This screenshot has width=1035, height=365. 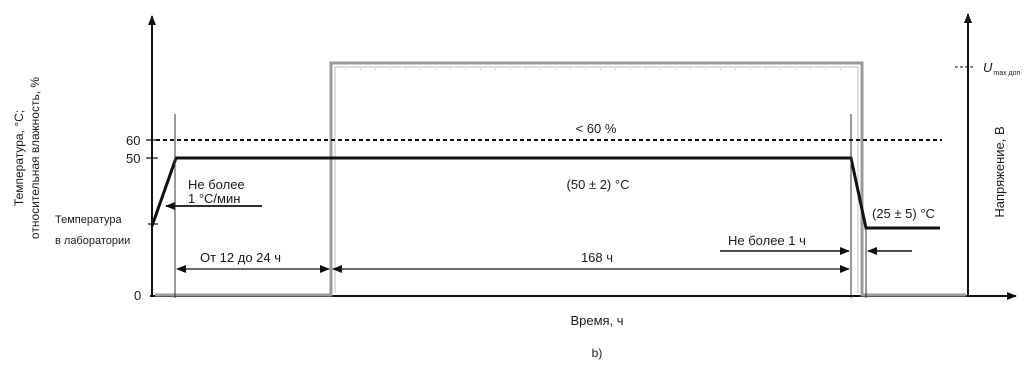 I want to click on plateau-temp-label: (50 ± 2) °С, so click(x=598, y=184).